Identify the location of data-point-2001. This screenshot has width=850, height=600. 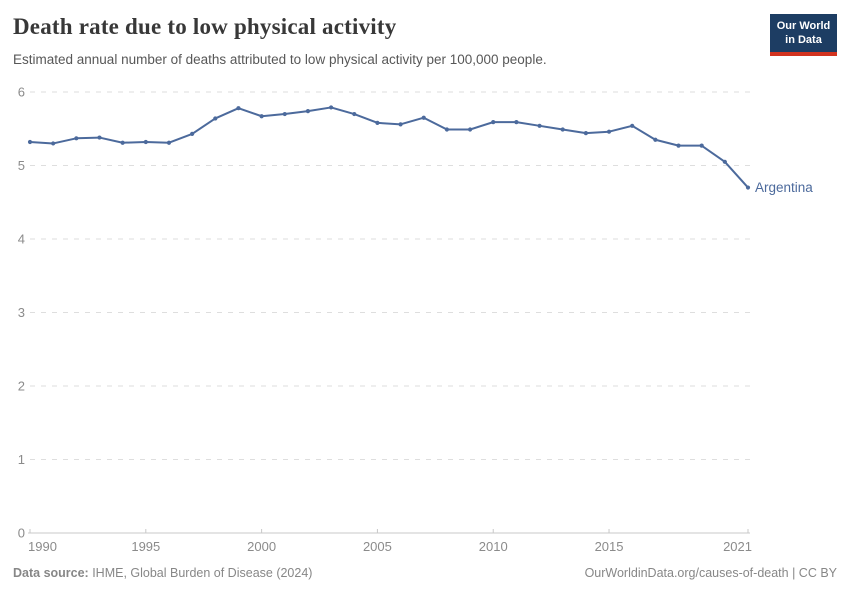
(284, 114).